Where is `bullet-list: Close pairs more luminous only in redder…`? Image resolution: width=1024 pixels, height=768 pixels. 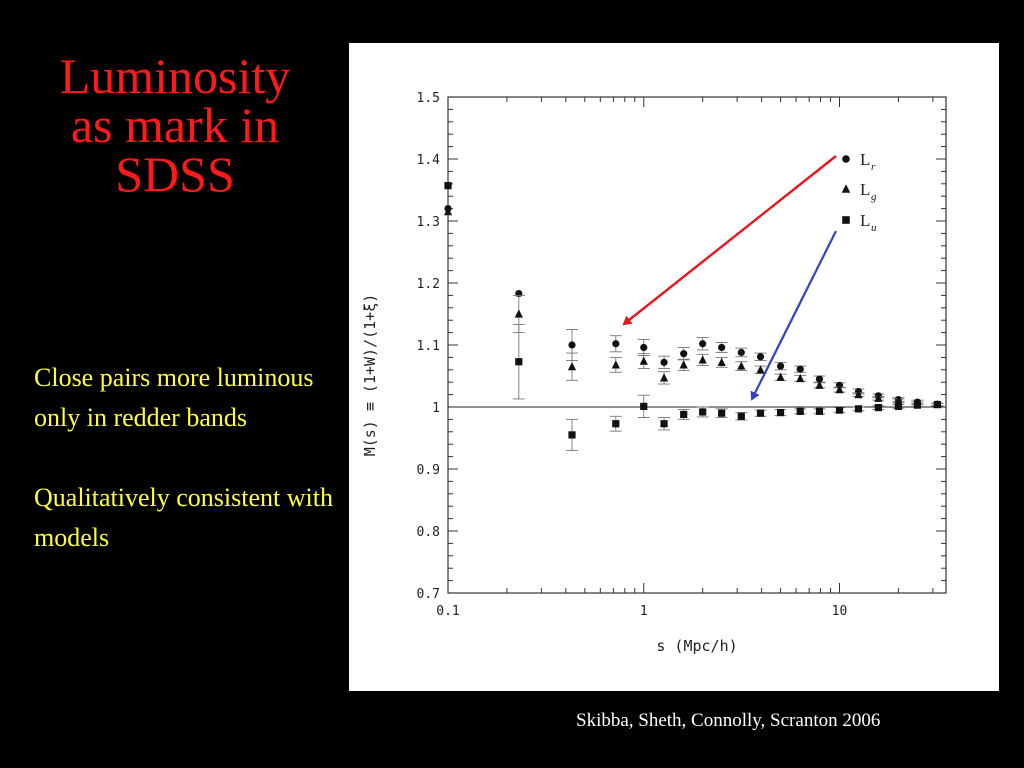
bullet-list: Close pairs more luminous only in redder… is located at coordinates (184, 478).